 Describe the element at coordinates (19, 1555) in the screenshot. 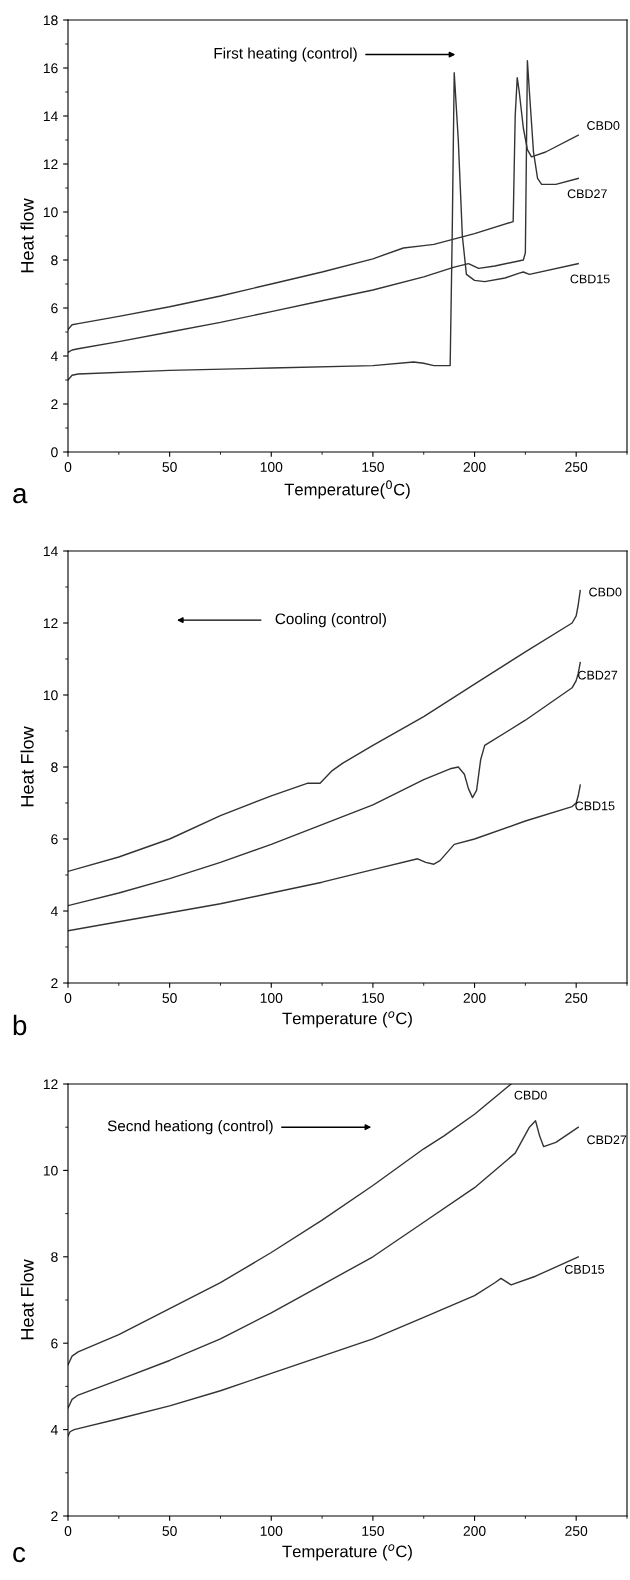

I see `text: c` at that location.